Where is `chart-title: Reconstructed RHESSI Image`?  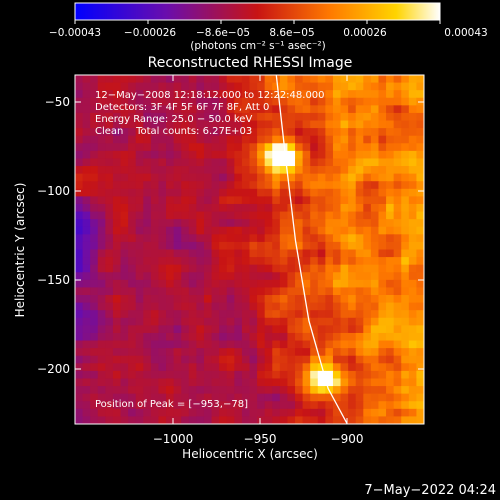
chart-title: Reconstructed RHESSI Image is located at coordinates (250, 63).